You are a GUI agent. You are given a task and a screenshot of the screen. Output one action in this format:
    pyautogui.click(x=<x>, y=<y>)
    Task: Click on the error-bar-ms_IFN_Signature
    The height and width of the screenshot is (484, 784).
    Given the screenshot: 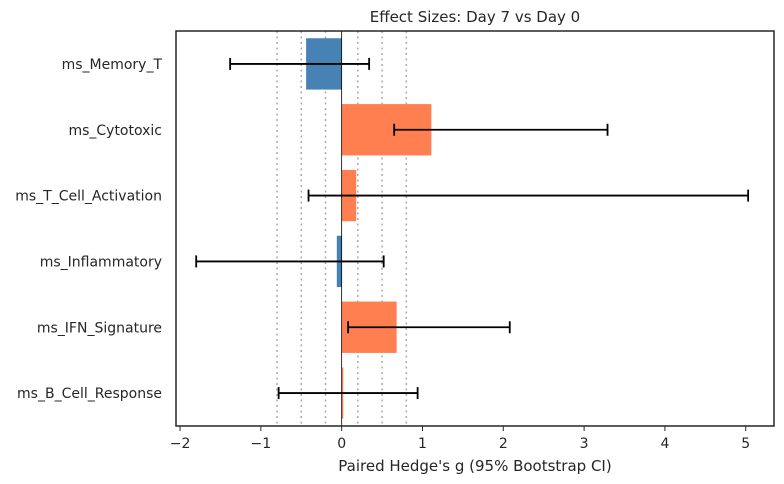 What is the action you would take?
    pyautogui.click(x=429, y=327)
    